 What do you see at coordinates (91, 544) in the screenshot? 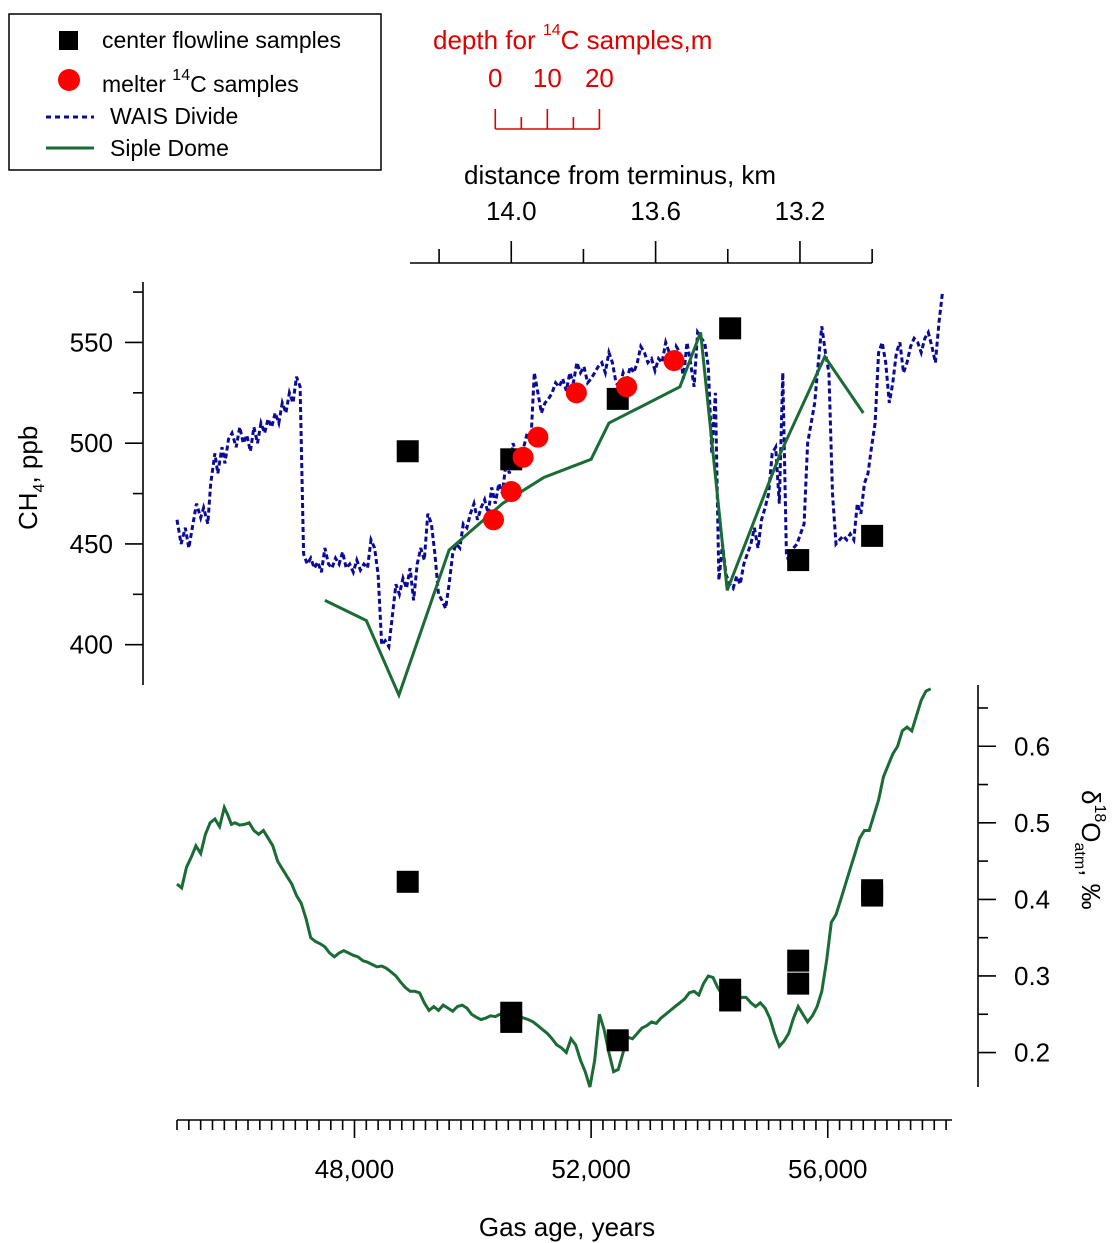
I see `ch4-tick-label: 450` at bounding box center [91, 544].